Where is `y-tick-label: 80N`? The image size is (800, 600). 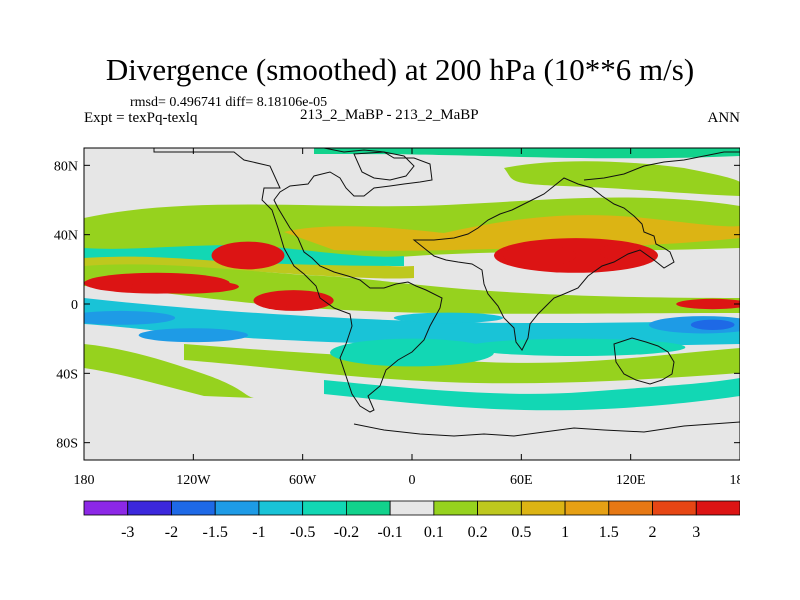 y-tick-label: 80N is located at coordinates (66, 166).